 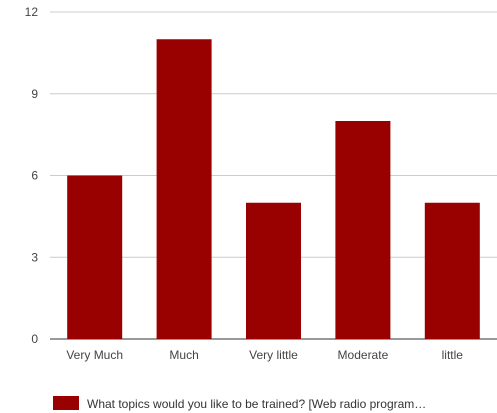 What do you see at coordinates (34, 339) in the screenshot?
I see `y-tick-label: 0` at bounding box center [34, 339].